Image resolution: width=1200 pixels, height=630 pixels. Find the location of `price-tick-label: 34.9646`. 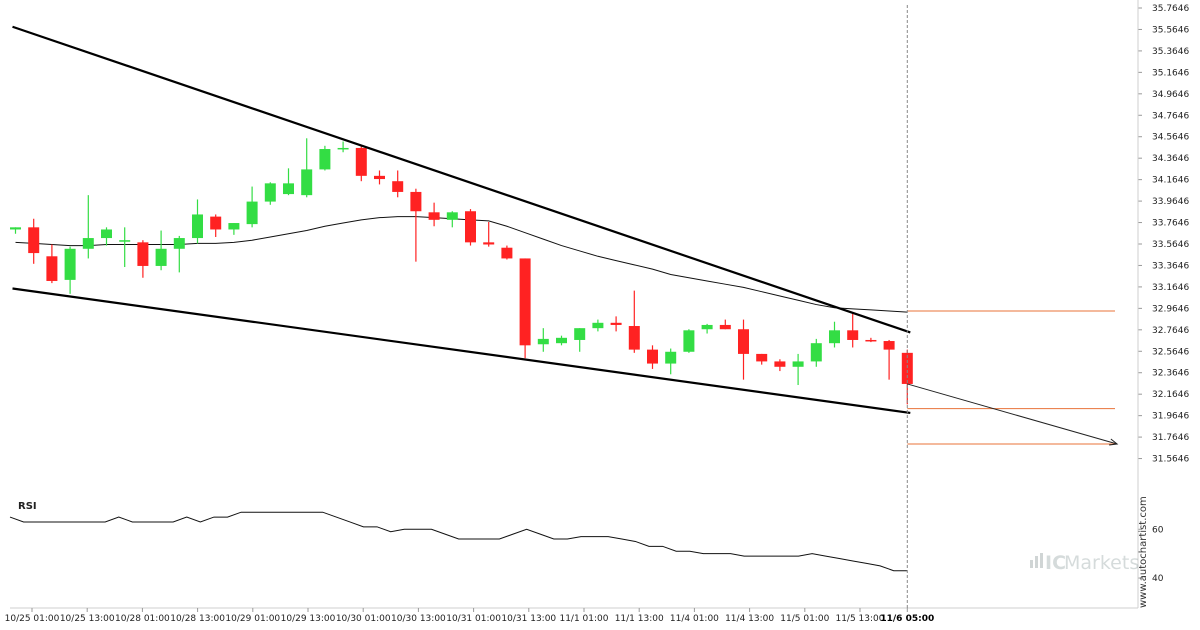

price-tick-label: 34.9646 is located at coordinates (1170, 95).